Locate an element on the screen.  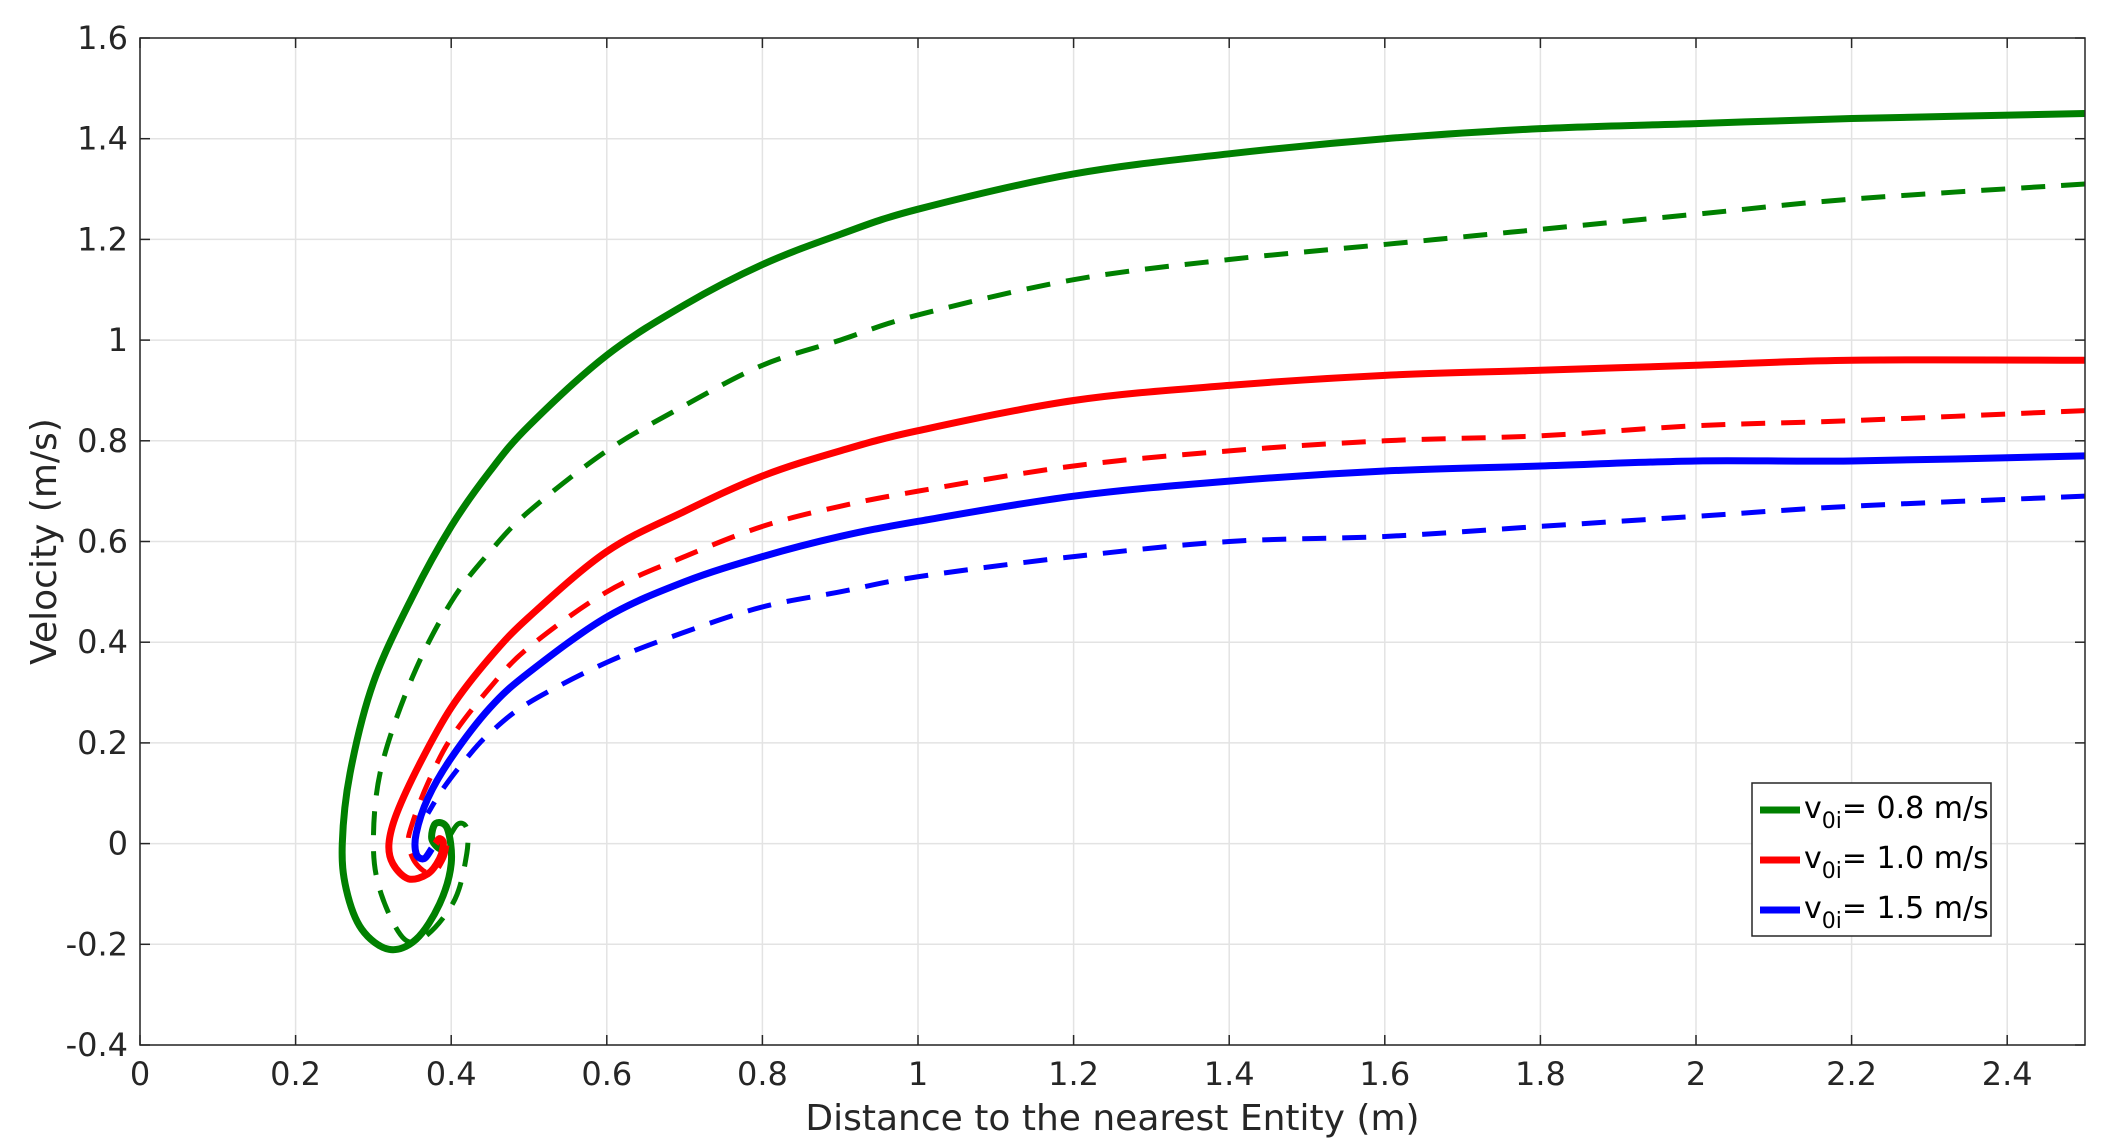
legend-label: v0i= 1.0 m/s is located at coordinates (1896, 862).